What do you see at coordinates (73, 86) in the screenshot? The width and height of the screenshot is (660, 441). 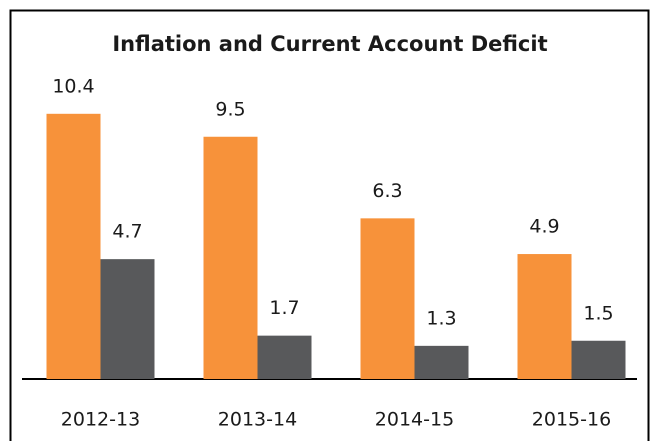 I see `value-label: 10.4` at bounding box center [73, 86].